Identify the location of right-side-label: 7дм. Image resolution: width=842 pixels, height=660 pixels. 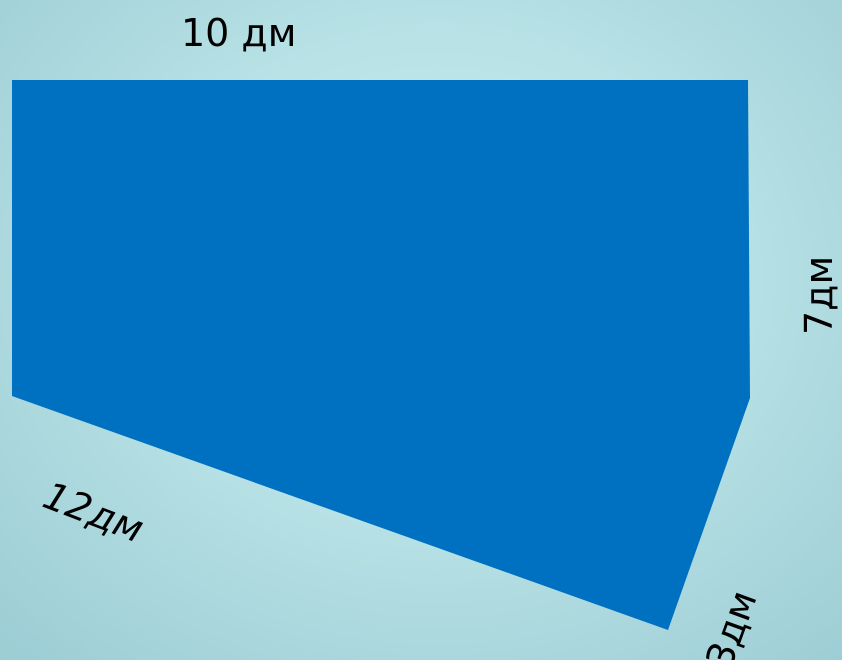
(819, 295).